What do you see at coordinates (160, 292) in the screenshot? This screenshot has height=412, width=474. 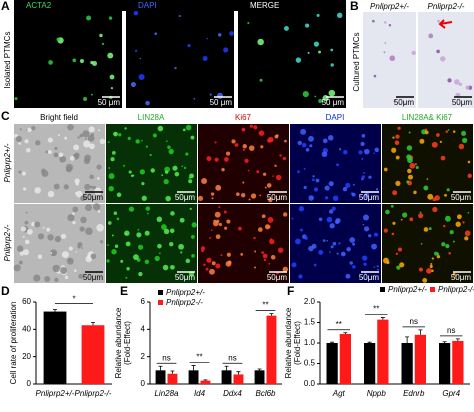 I see `legend-swatch` at bounding box center [160, 292].